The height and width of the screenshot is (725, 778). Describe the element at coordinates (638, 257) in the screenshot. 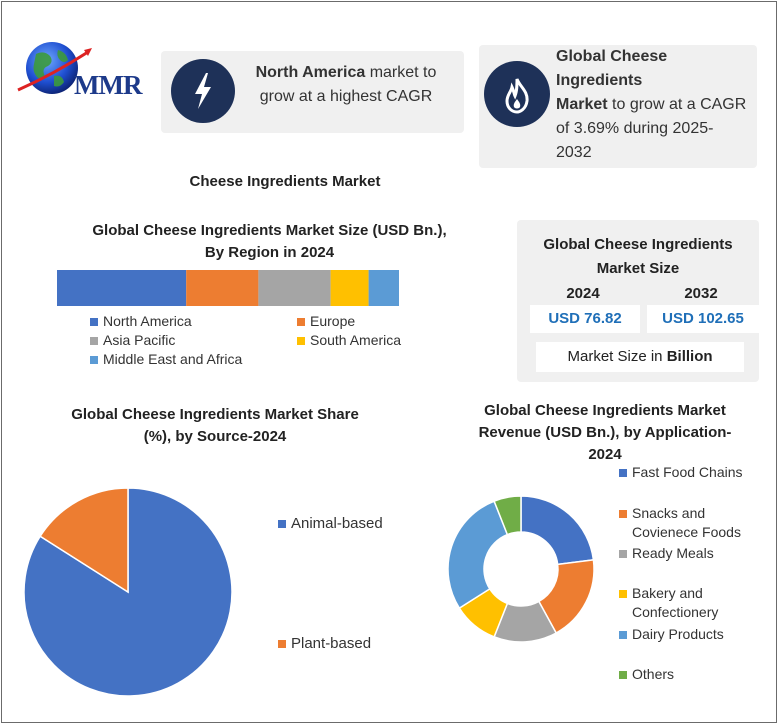

I see `market-size-title: Global Cheese Ingredients Market Size` at that location.